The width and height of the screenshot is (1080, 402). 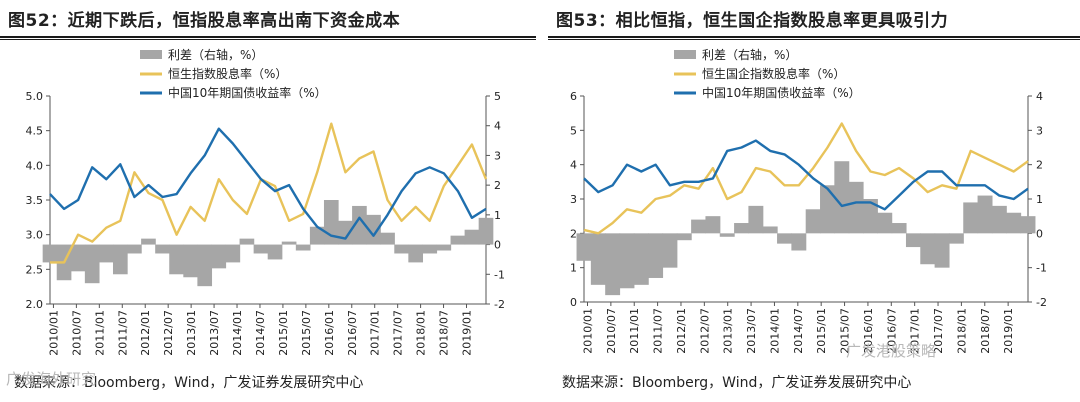 What do you see at coordinates (774, 331) in the screenshot?
I see `x-tick-label: 2014/01` at bounding box center [774, 331].